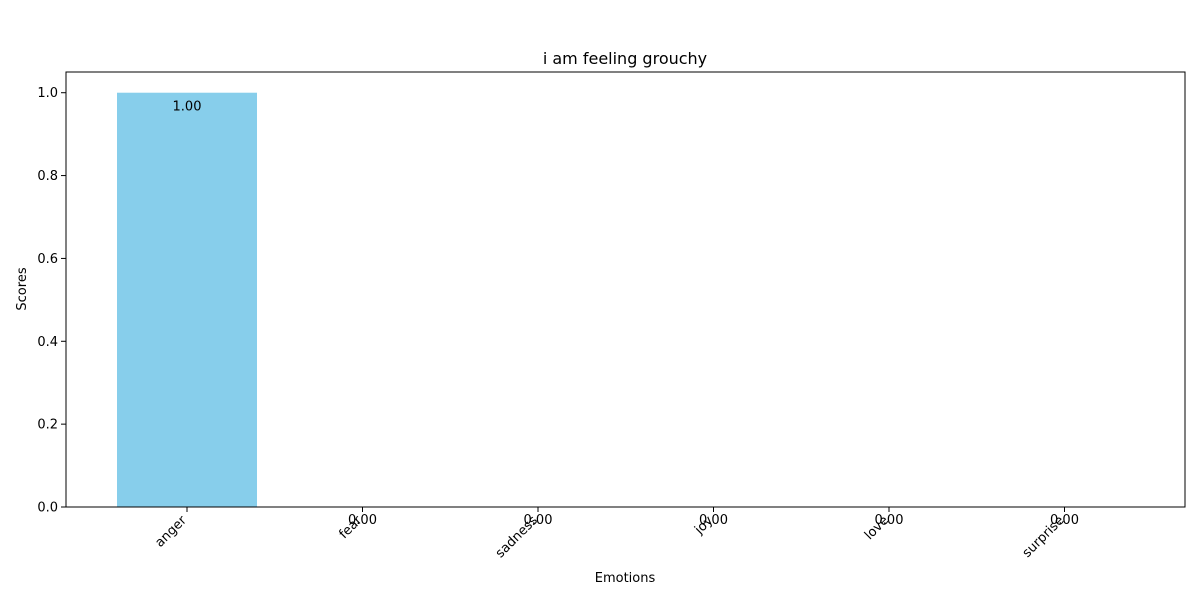 Image resolution: width=1200 pixels, height=600 pixels. What do you see at coordinates (538, 520) in the screenshot?
I see `data-label-sadness: 0.00` at bounding box center [538, 520].